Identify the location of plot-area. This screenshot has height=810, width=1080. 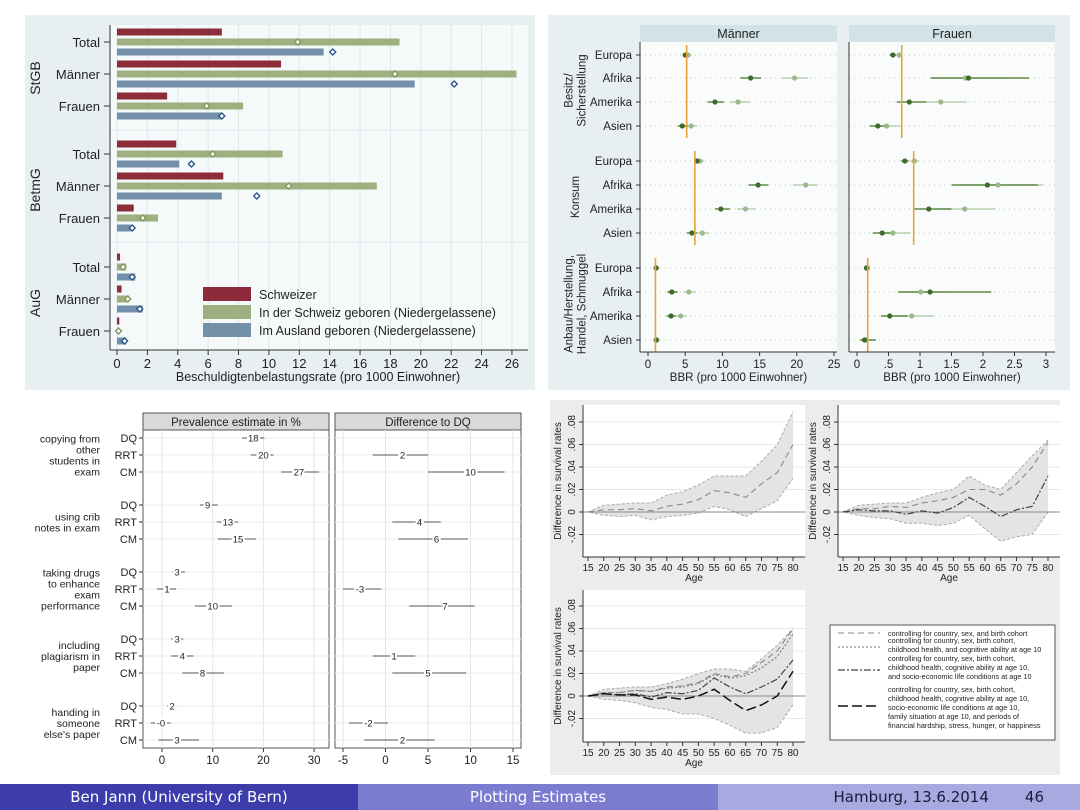
(952, 197).